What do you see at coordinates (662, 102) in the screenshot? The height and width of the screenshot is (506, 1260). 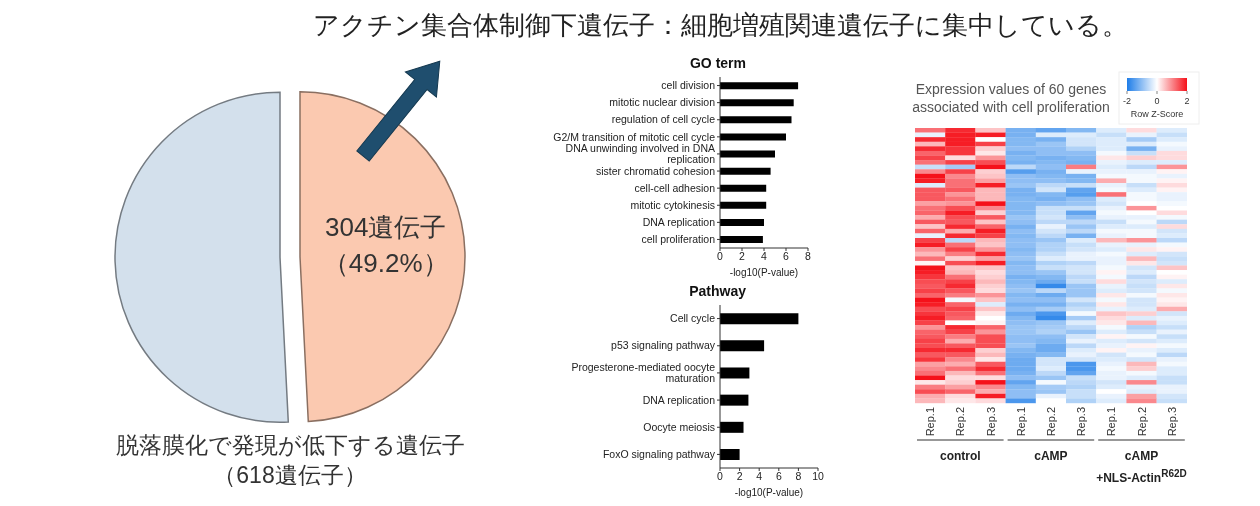 I see `y-tick-label: mitotic nuclear division` at bounding box center [662, 102].